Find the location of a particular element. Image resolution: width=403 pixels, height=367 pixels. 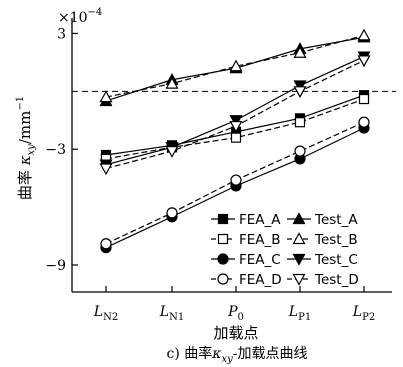

legend-marker-fea-d is located at coordinates (223, 279).